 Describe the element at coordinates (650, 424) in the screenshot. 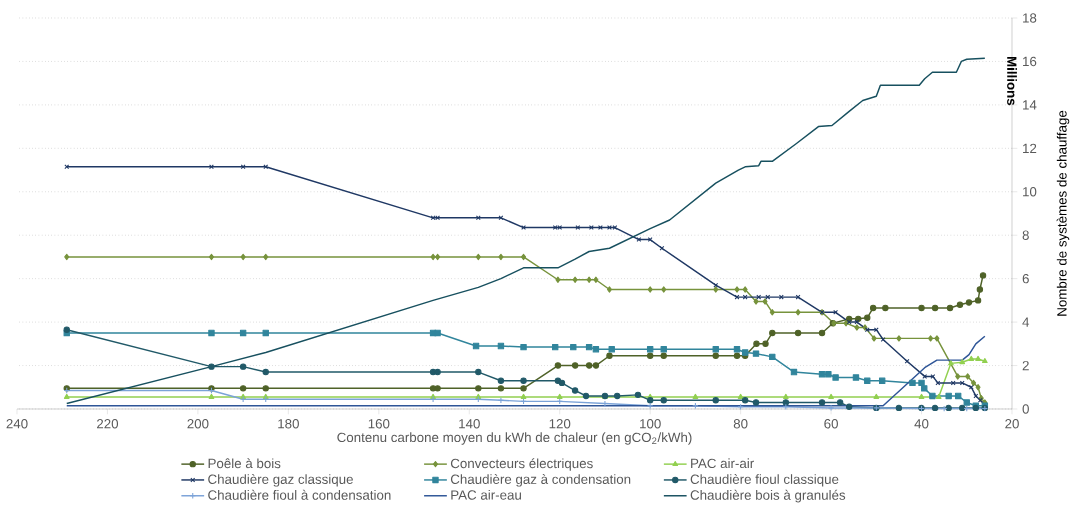

I see `x-tick-label: 100` at that location.